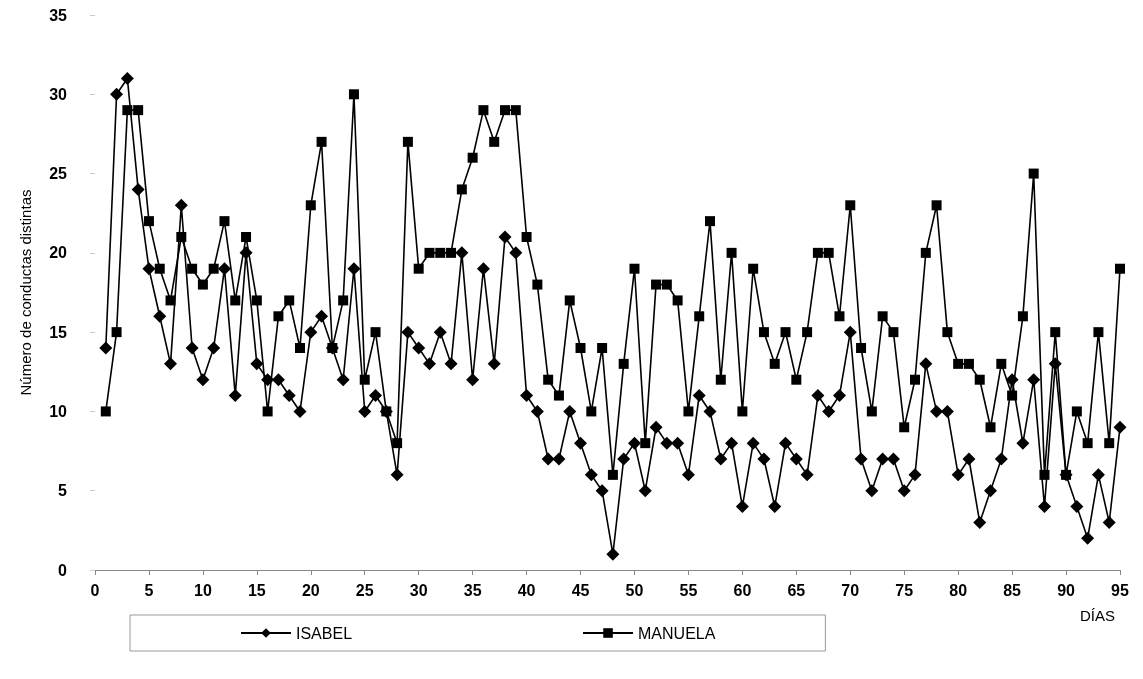  Describe the element at coordinates (25, 292) in the screenshot. I see `y-axis-title: Número de conductas distintas` at that location.